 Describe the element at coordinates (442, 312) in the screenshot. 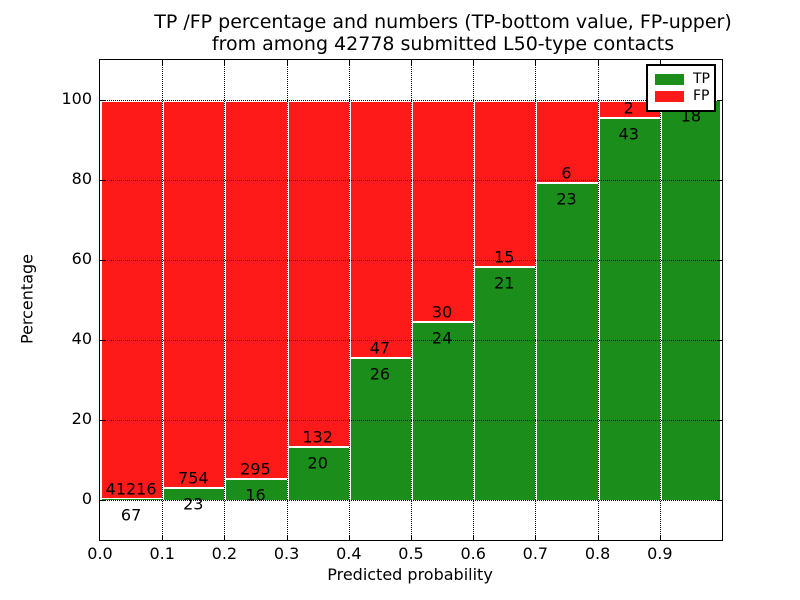

I see `fp-count-label: 30` at that location.